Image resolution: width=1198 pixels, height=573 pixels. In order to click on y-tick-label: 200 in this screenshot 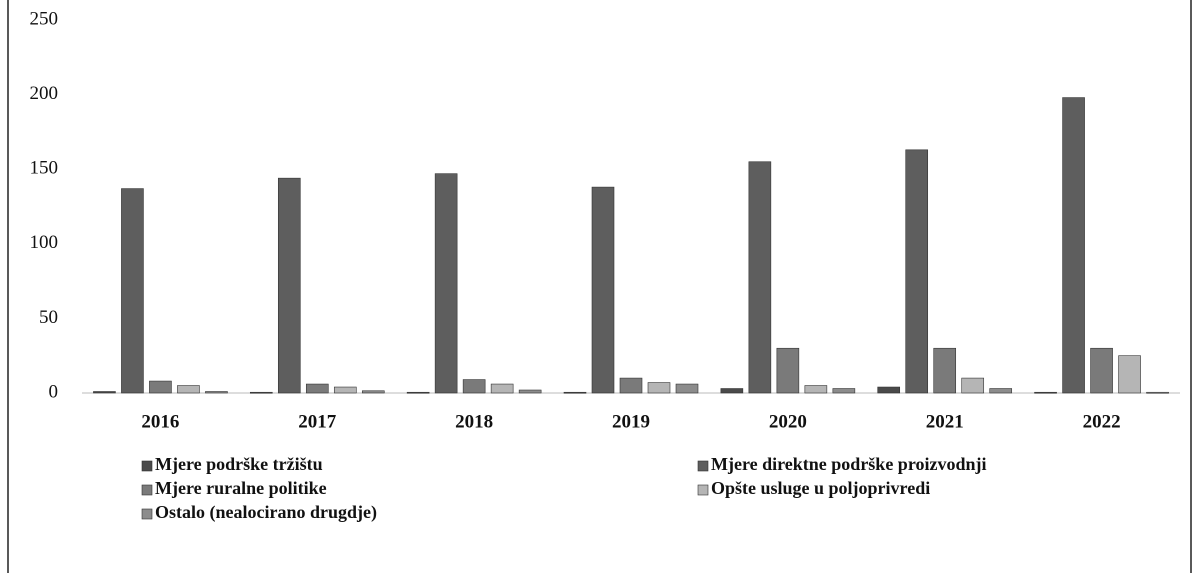, I will do `click(44, 93)`.